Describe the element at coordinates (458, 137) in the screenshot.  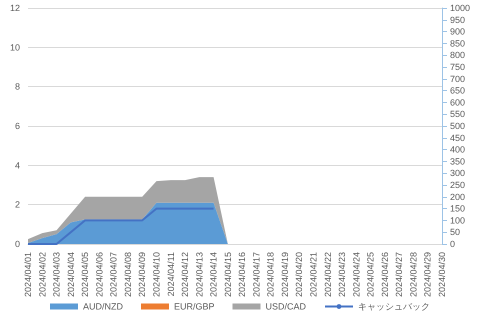
I see `y2-tick-label: 450` at that location.